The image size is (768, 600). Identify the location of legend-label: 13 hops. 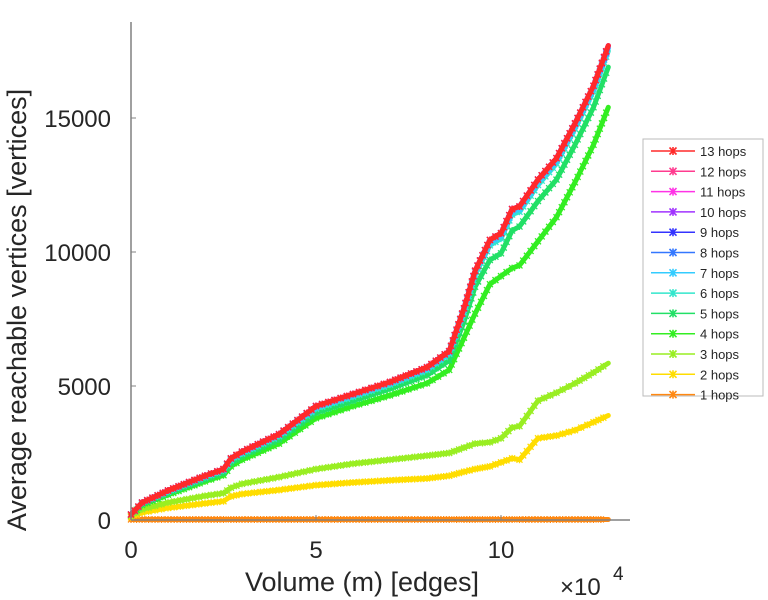
(723, 151).